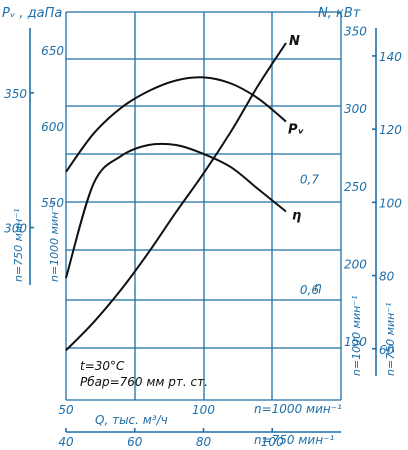  I want to click on tick-pressure-1000-650: 650, so click(52, 51).